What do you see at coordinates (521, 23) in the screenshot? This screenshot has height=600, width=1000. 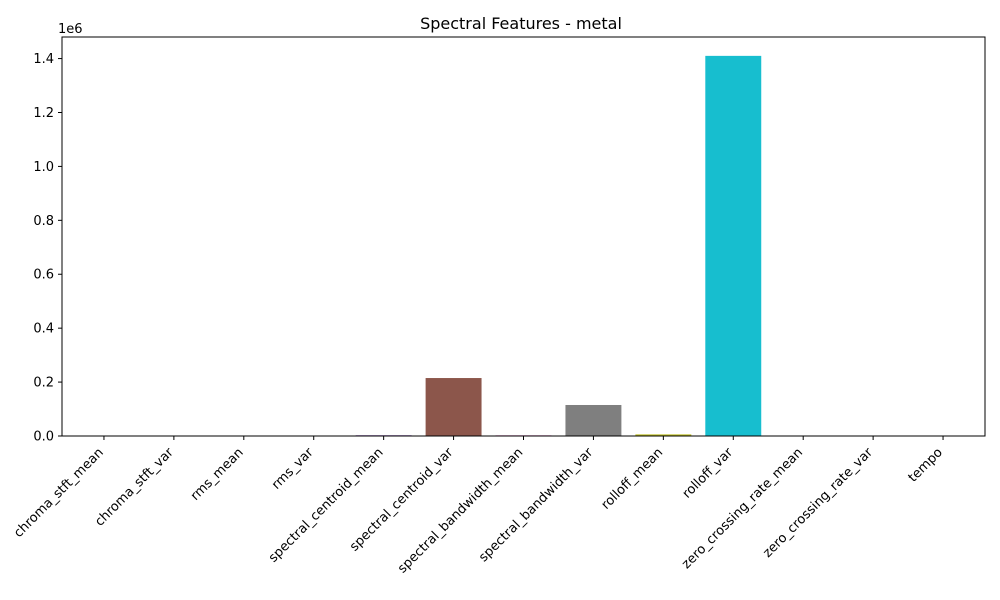 I see `chart-title: Spectral Features - metal` at bounding box center [521, 23].